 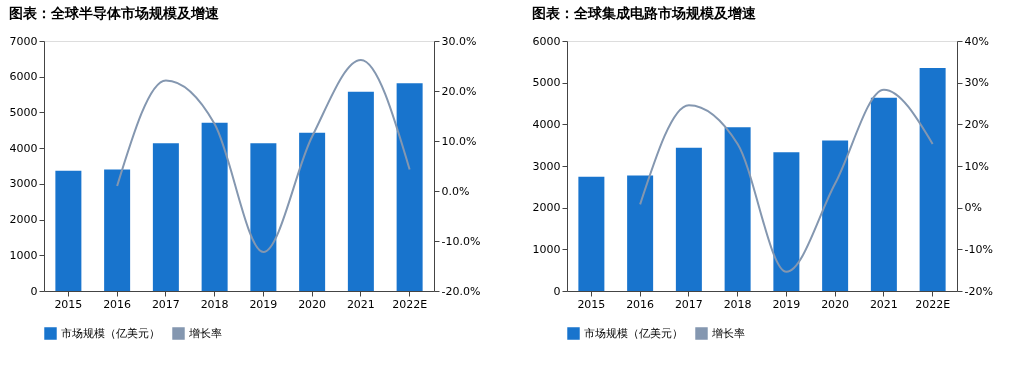 What do you see at coordinates (115, 13) in the screenshot?
I see `chart-title: 图表：全球半导体市场规模及增速` at bounding box center [115, 13].